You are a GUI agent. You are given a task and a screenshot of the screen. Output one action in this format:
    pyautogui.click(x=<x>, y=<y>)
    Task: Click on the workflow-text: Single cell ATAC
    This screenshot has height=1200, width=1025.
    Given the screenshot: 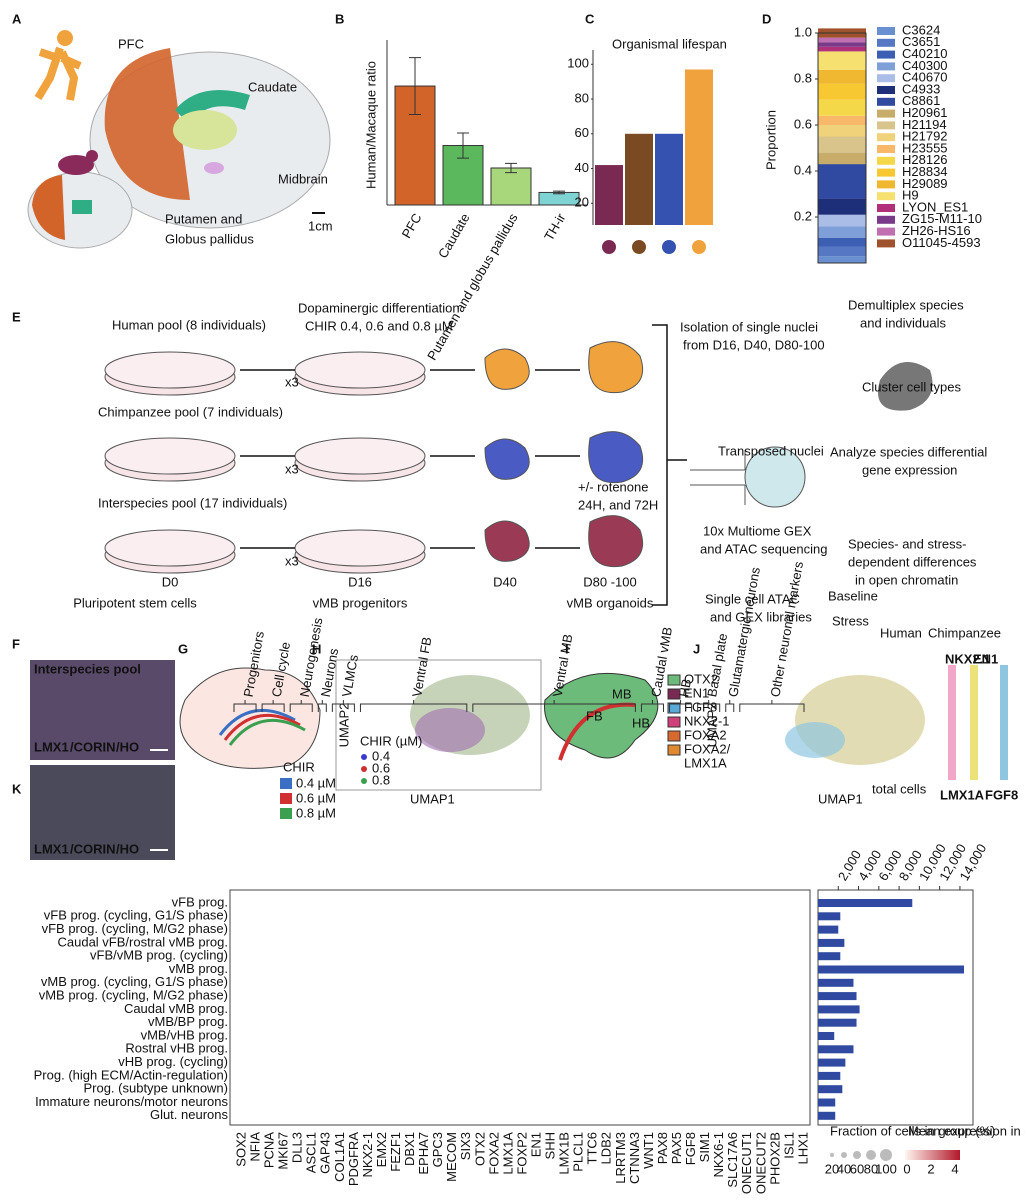 What is the action you would take?
    pyautogui.click(x=752, y=598)
    